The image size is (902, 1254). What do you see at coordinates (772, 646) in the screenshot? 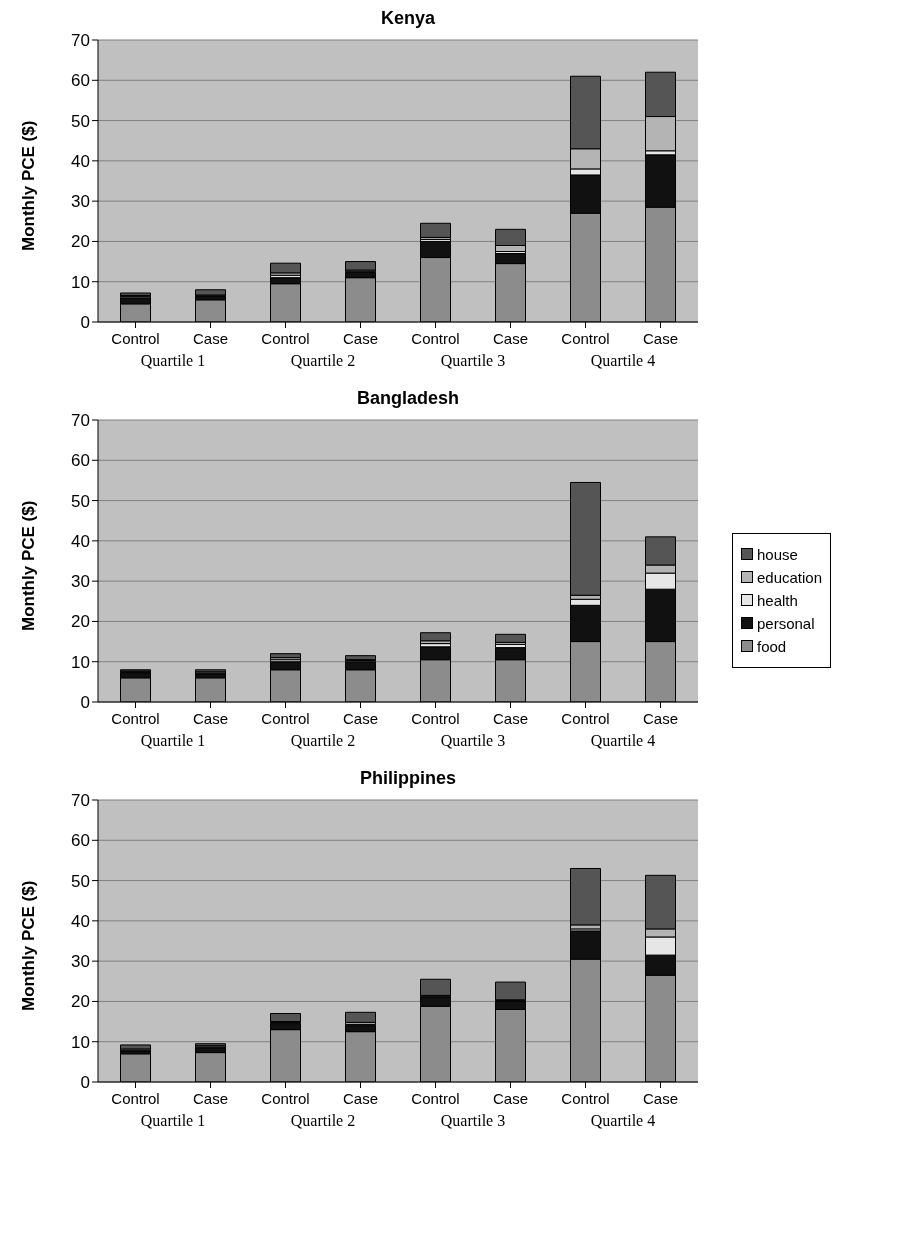
I see `legend-label: food` at bounding box center [772, 646].